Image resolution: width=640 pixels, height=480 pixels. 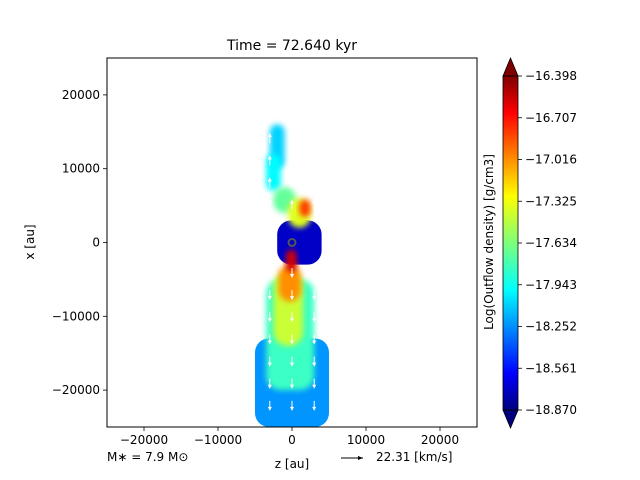 What do you see at coordinates (79, 242) in the screenshot?
I see `y-axis-ticks: 20000 10000 0 −10000 −20000` at bounding box center [79, 242].